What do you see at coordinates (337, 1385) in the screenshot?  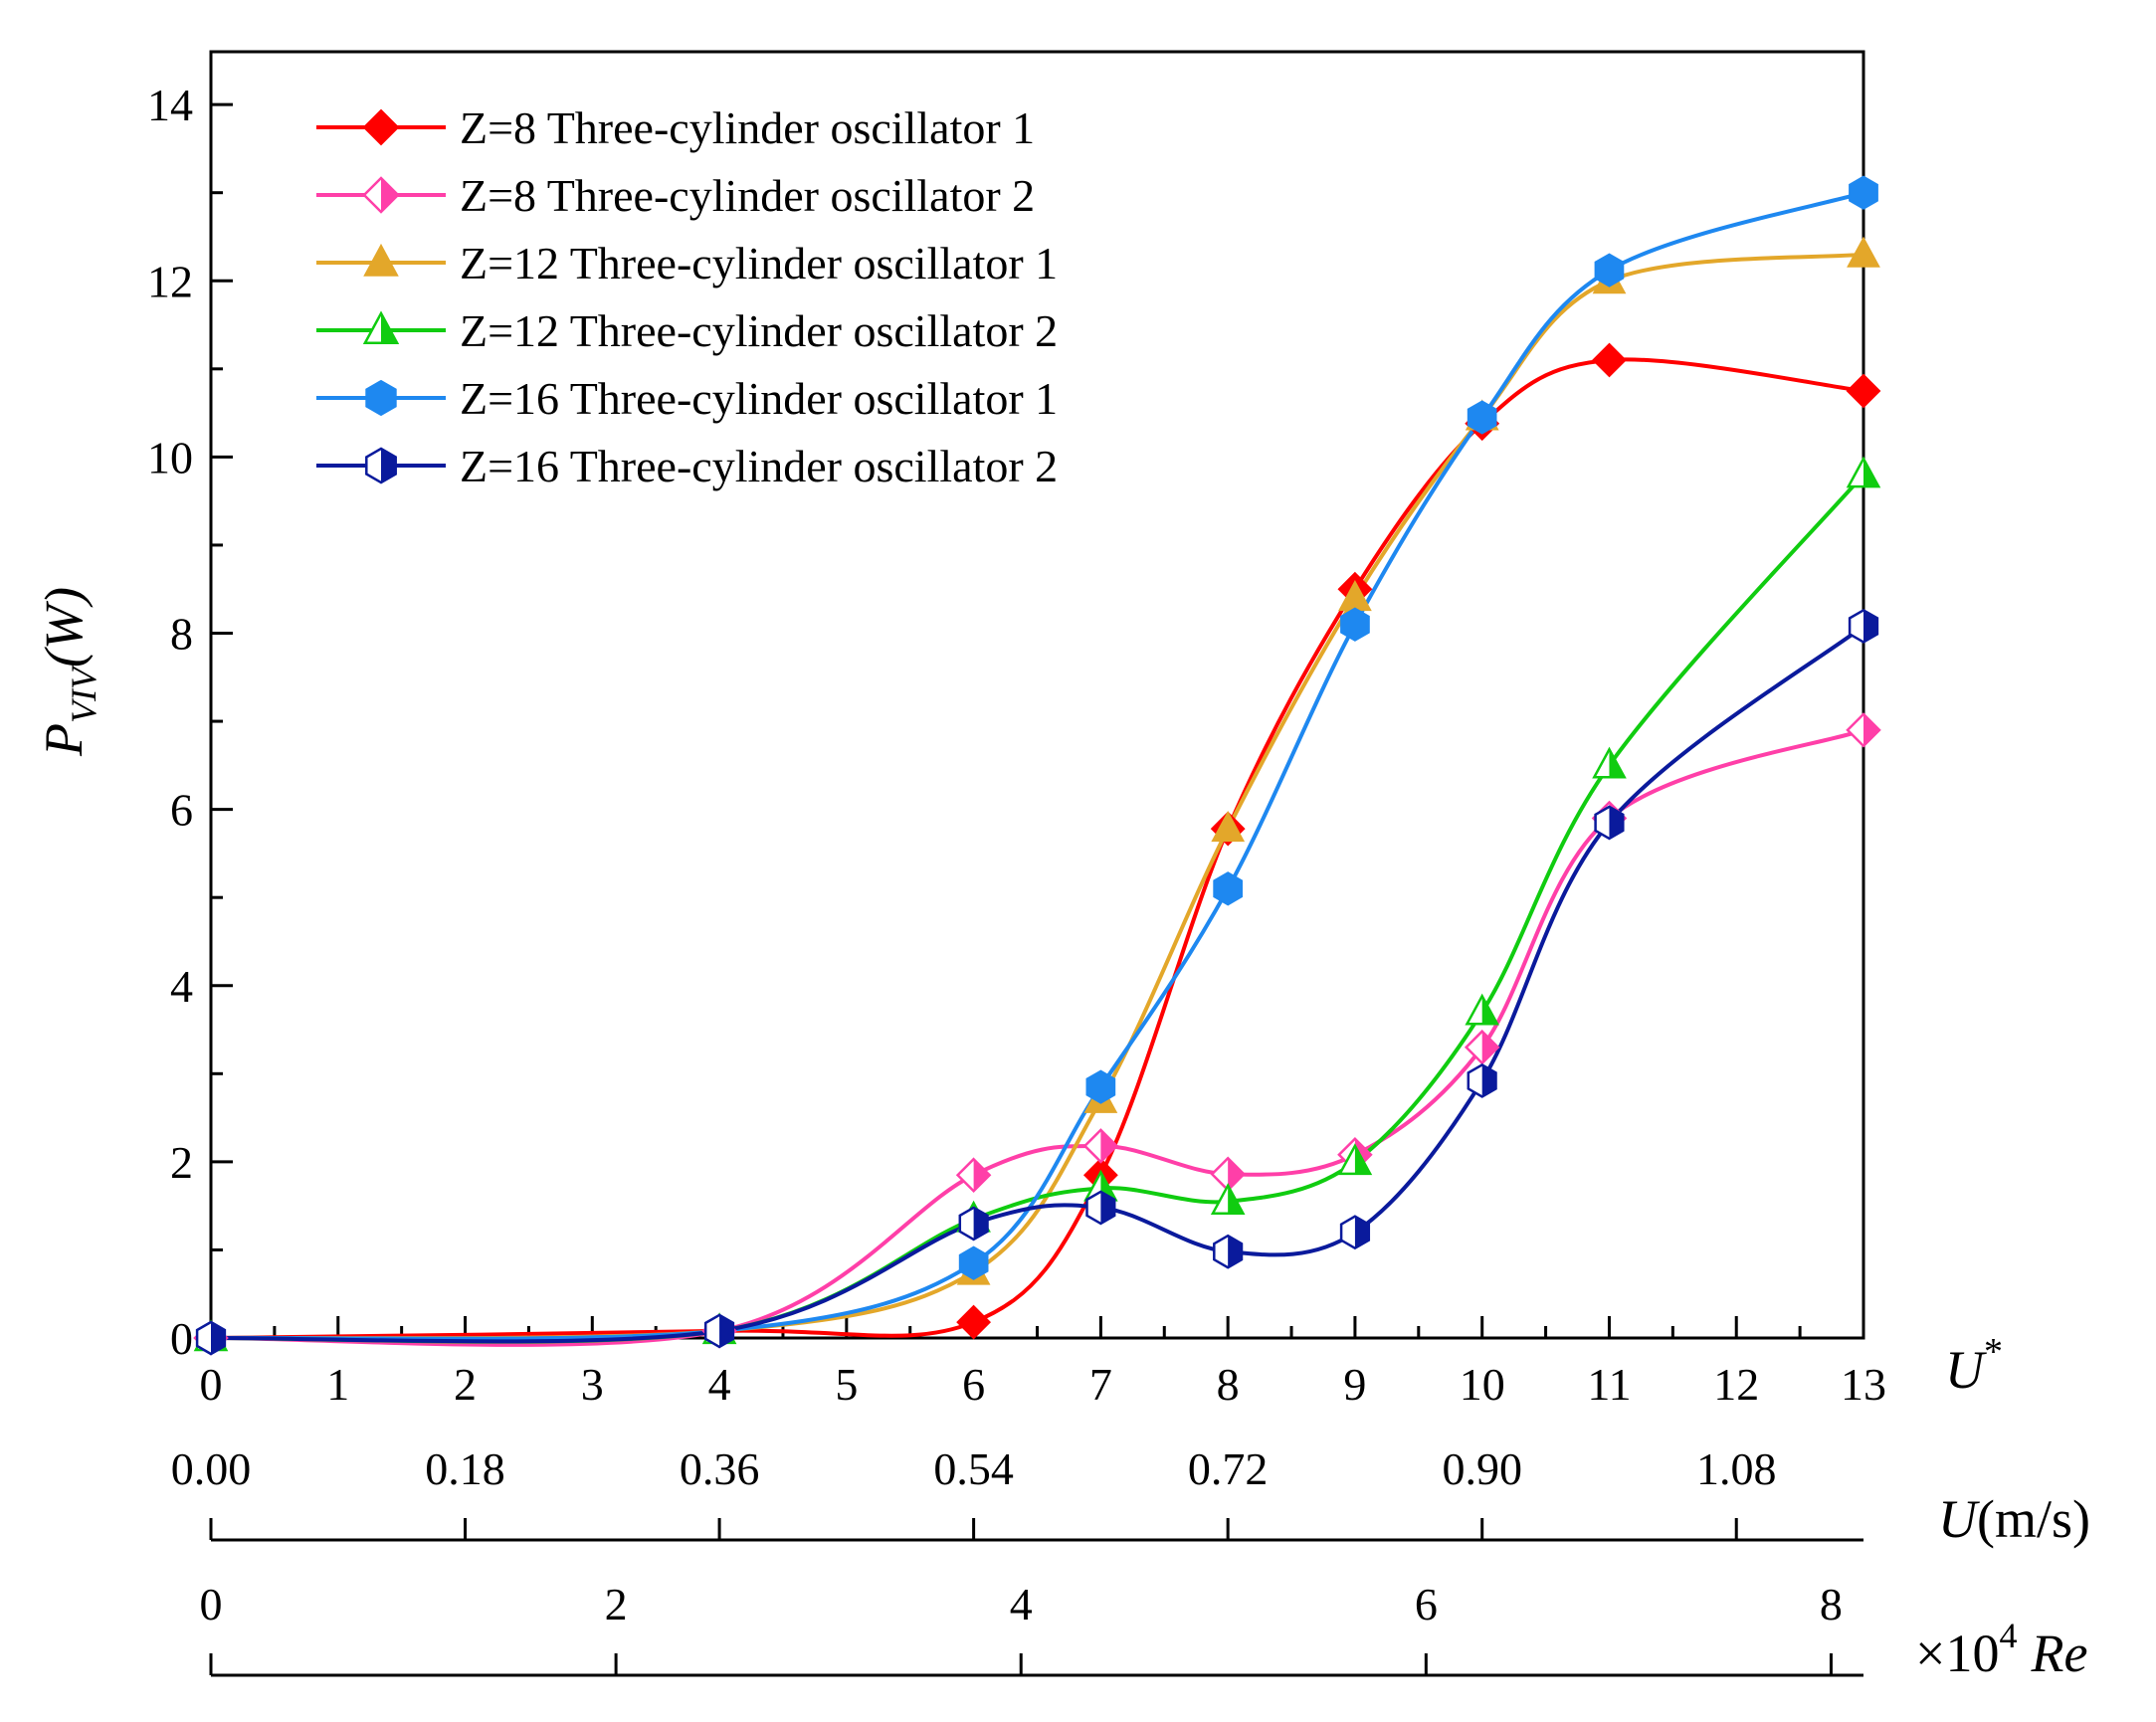 I see `x-tick-label: 1` at bounding box center [337, 1385].